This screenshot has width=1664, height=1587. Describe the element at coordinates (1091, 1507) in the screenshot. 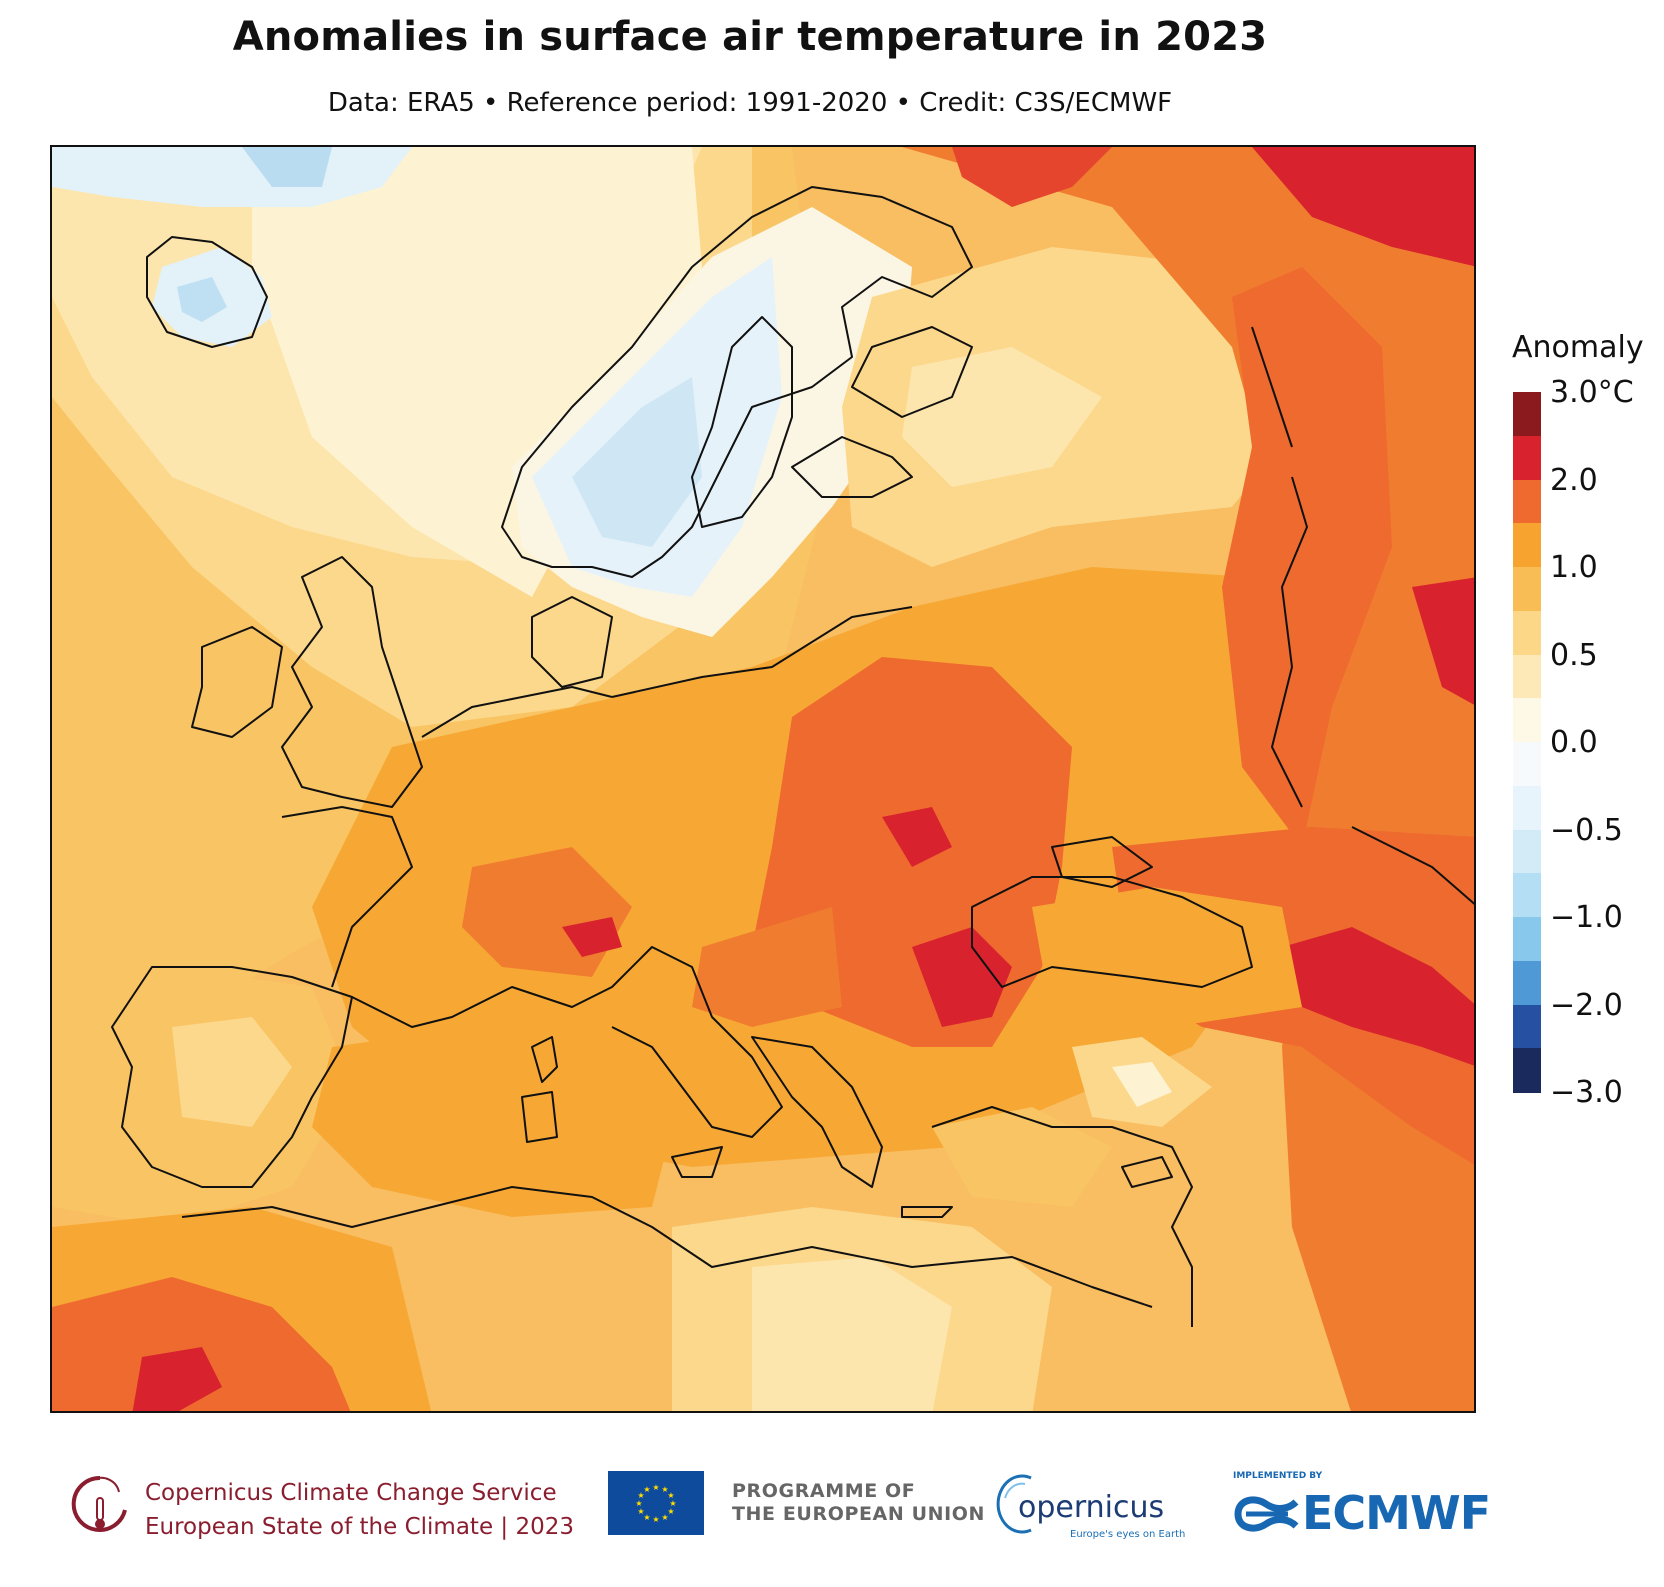

I see `copernicus-wordmark: opernicus` at that location.